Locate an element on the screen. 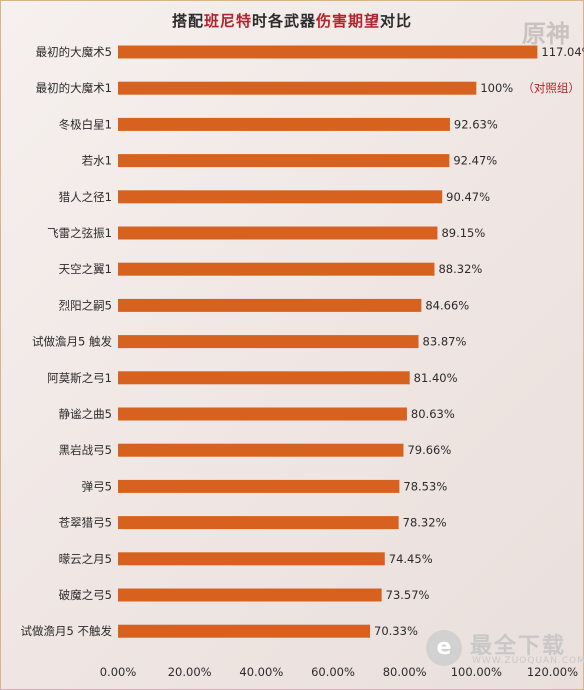 The height and width of the screenshot is (690, 584). title-mid: 时各武器 is located at coordinates (283, 21).